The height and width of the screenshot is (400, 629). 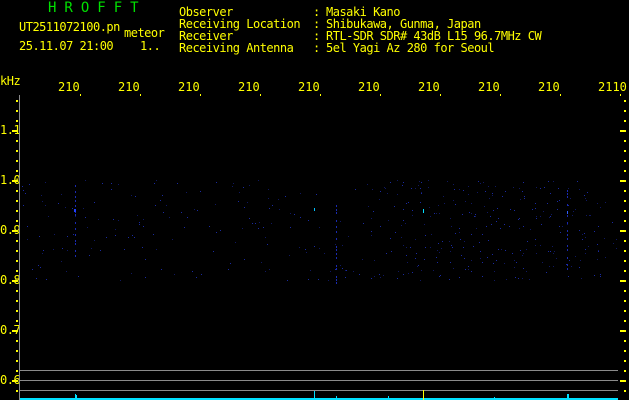 What do you see at coordinates (319, 380) in the screenshot?
I see `grid-line` at bounding box center [319, 380].